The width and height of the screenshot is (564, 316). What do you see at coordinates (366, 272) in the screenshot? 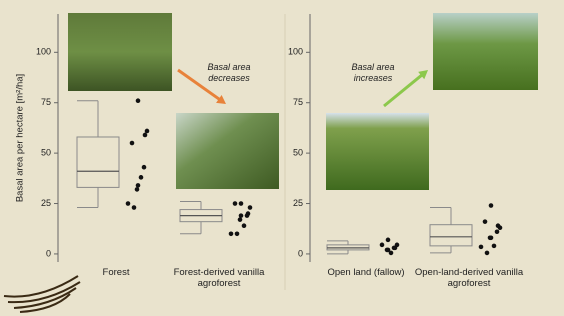
I see `category-label: Open land (fallow)` at bounding box center [366, 272].